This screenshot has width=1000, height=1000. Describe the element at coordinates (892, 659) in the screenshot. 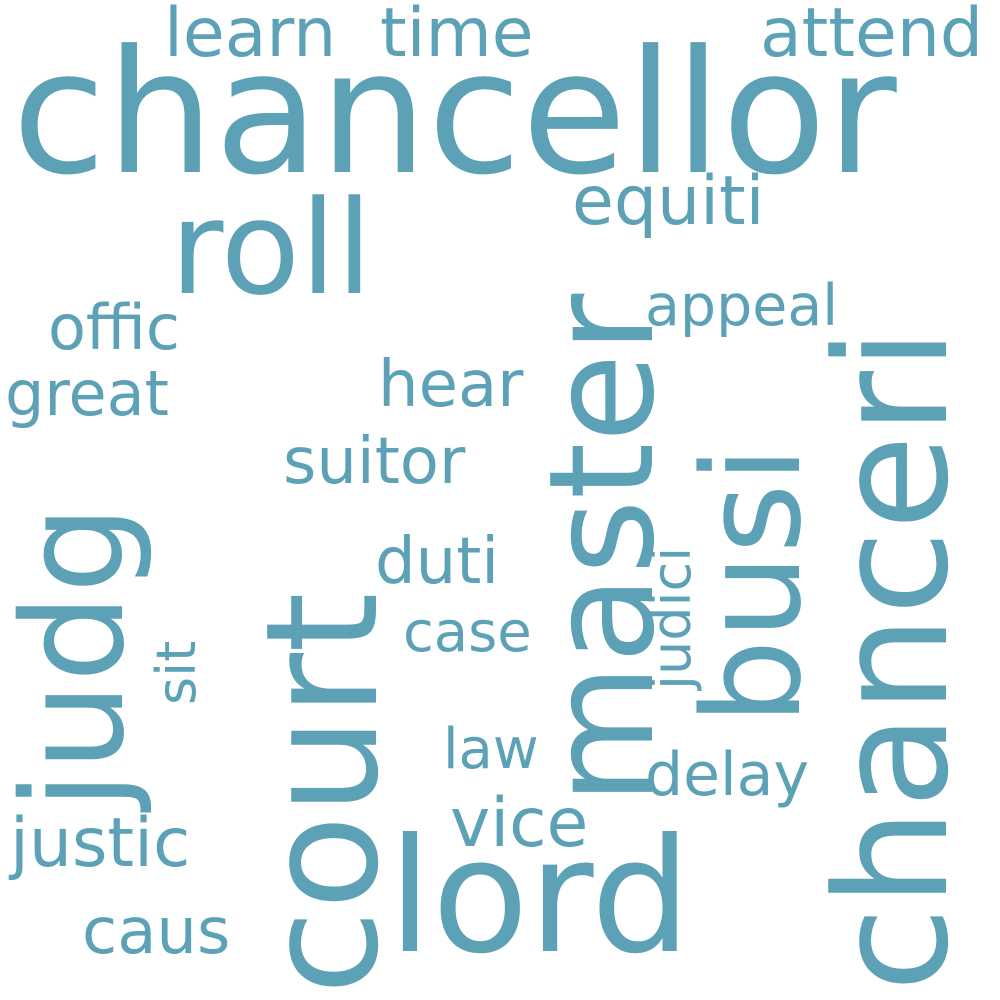

I see `word-chanceri: chanceri` at that location.